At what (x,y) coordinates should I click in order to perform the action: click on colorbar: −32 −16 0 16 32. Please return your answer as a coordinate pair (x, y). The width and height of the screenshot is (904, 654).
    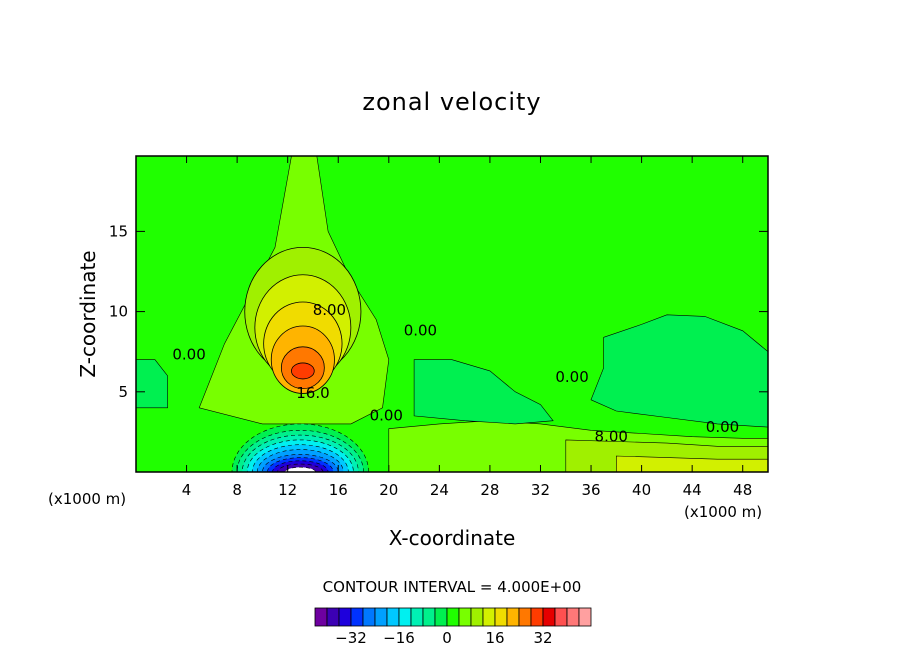
    Looking at the image, I should click on (453, 627).